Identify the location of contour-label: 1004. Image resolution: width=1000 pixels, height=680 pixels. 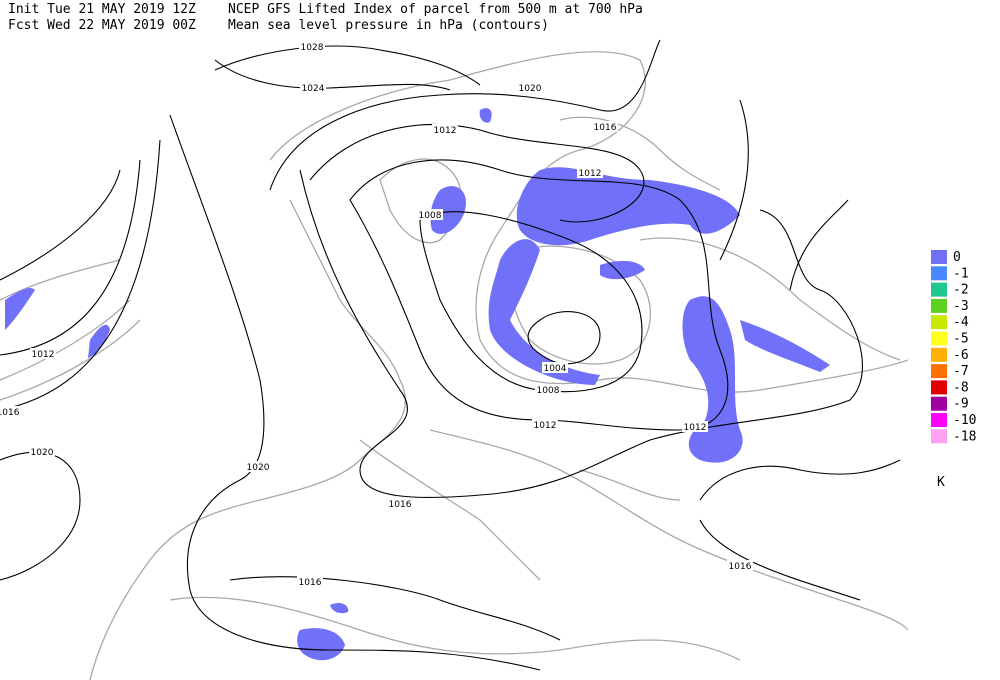
(555, 369).